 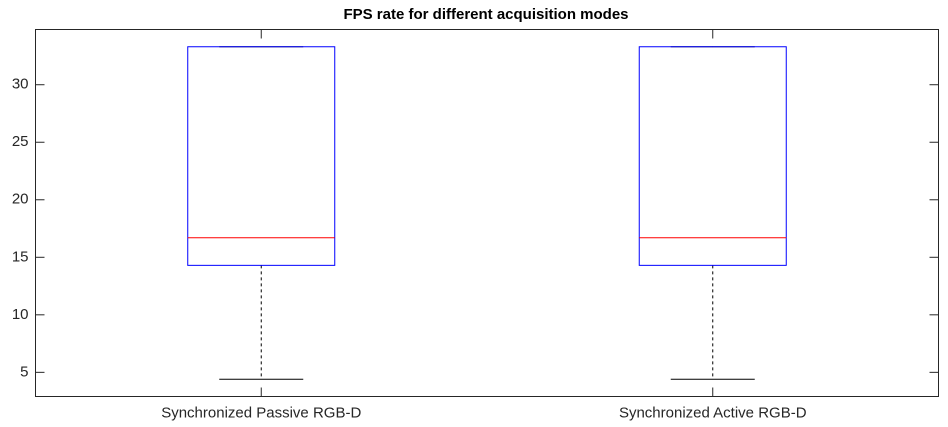 What do you see at coordinates (20, 256) in the screenshot?
I see `y-tick-label: 15` at bounding box center [20, 256].